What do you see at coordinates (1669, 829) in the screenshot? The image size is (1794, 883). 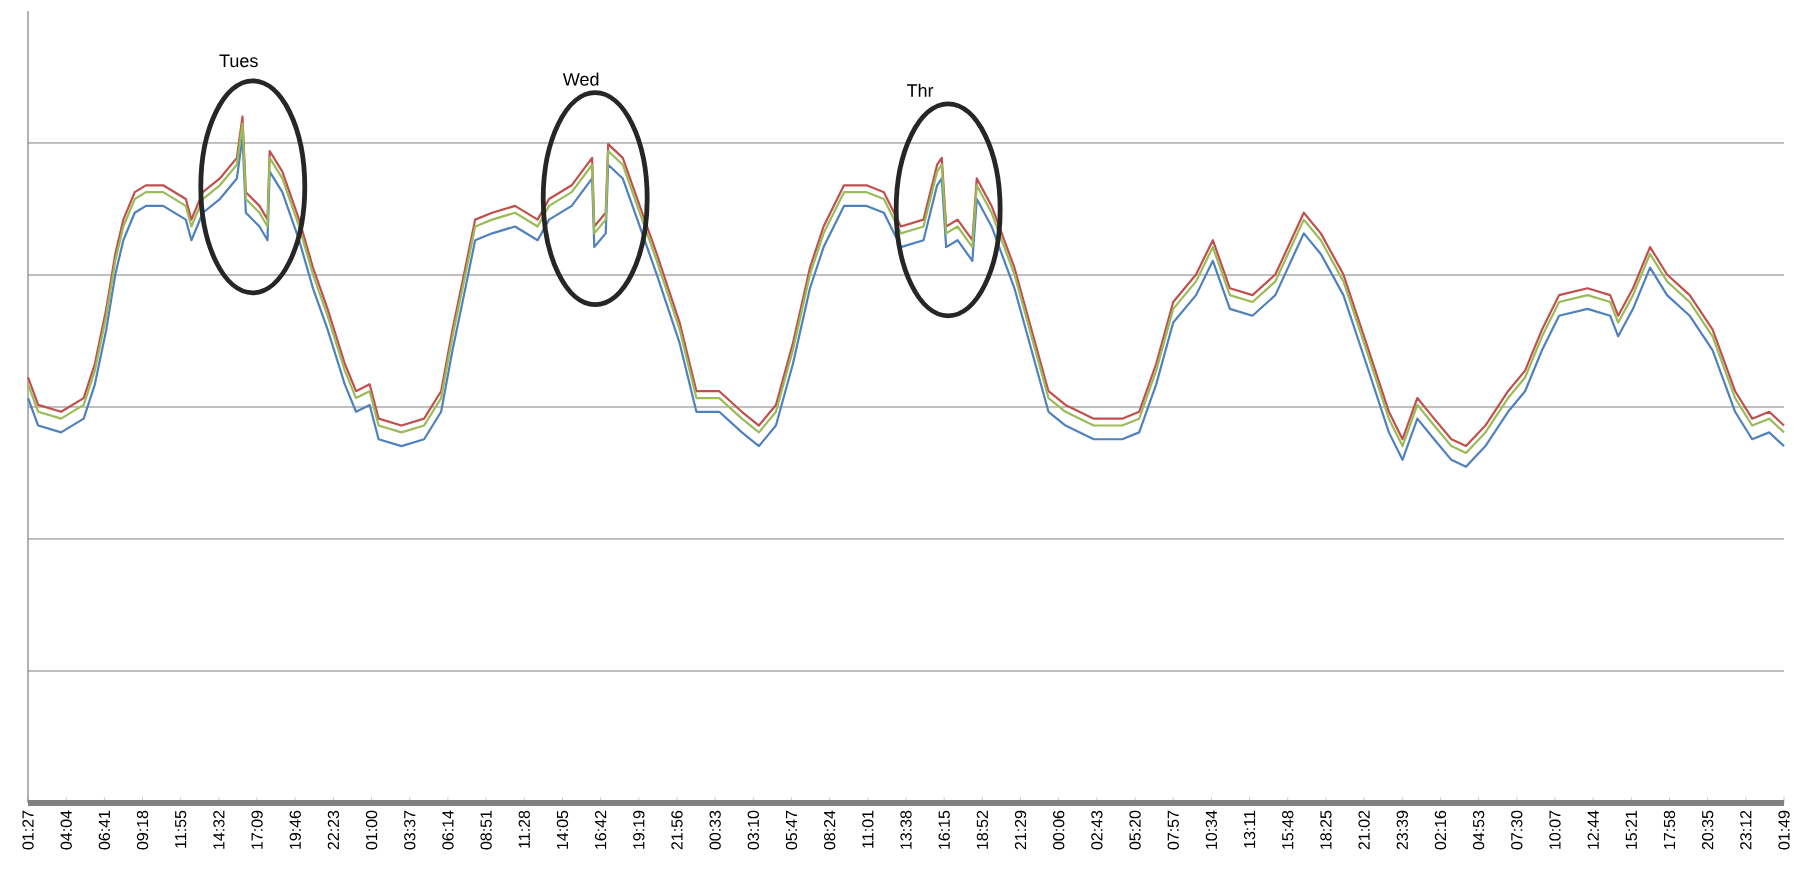 I see `x-tick-label: 17:58` at bounding box center [1669, 829].